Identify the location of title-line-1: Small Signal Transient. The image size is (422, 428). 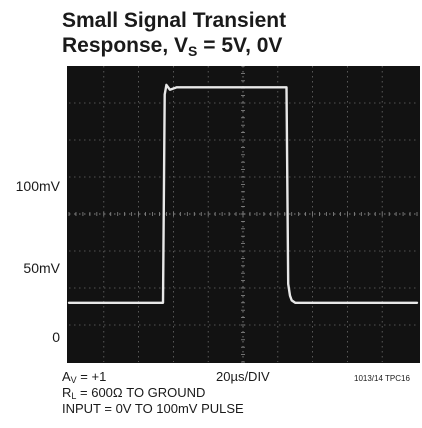
(174, 20).